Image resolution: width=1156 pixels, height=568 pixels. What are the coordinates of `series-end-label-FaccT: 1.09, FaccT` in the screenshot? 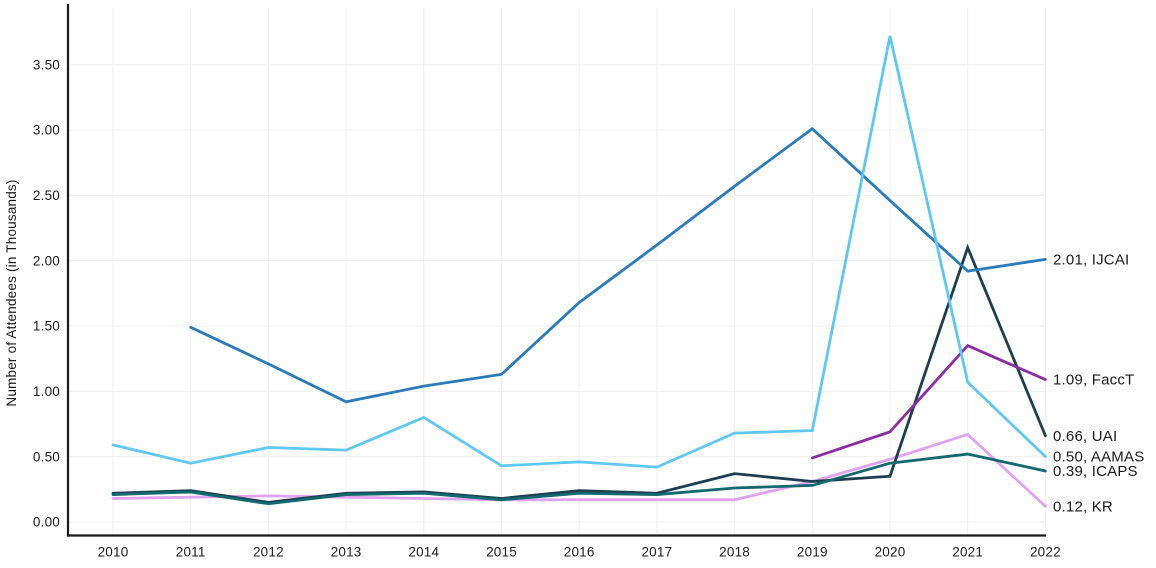 It's located at (1093, 380).